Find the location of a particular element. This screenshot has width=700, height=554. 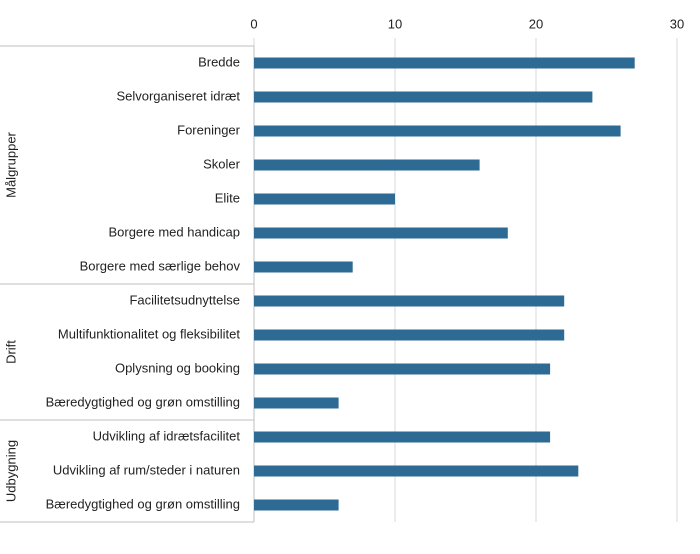

x-tick-label: 10 is located at coordinates (395, 23).